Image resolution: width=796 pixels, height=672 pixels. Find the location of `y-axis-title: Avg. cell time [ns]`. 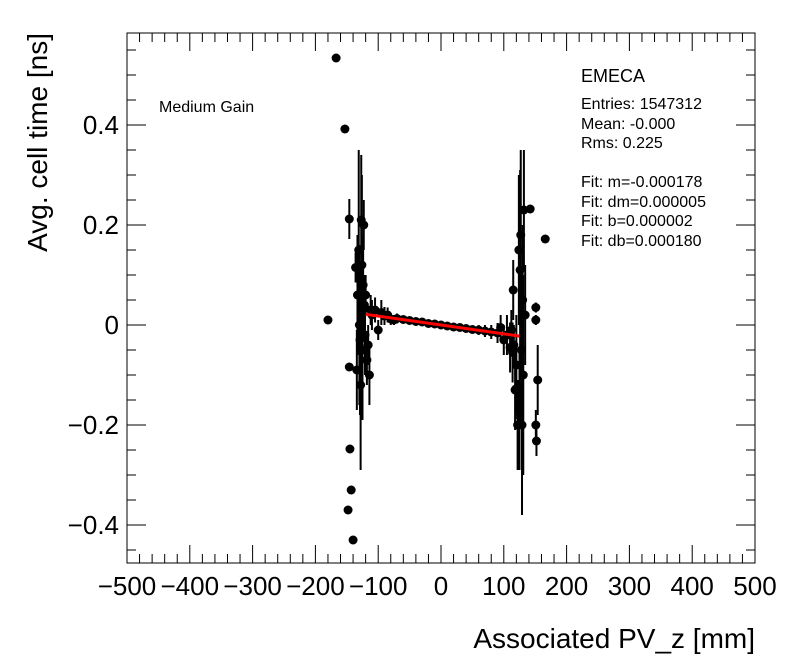

y-axis-title: Avg. cell time [ns] is located at coordinates (37, 142).